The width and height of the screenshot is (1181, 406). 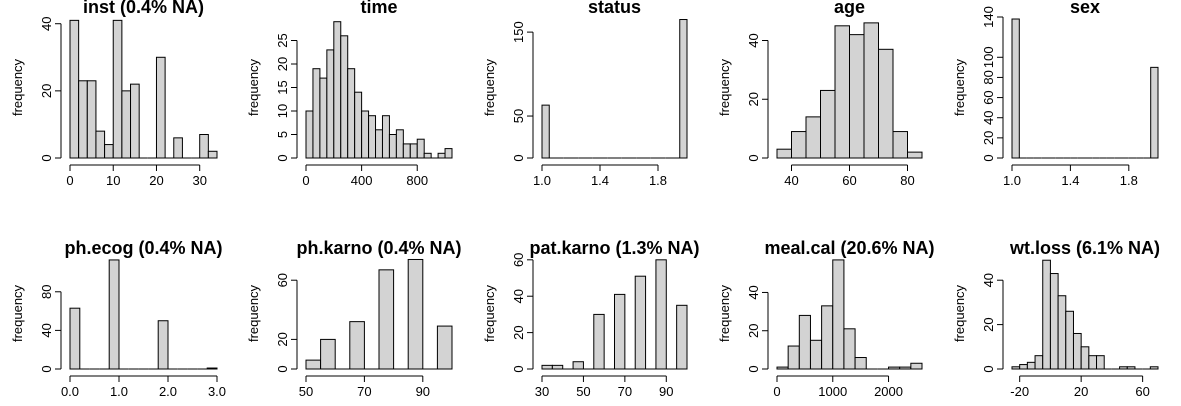 I want to click on panel-6-x-tick-label-1: 70, so click(x=364, y=391).